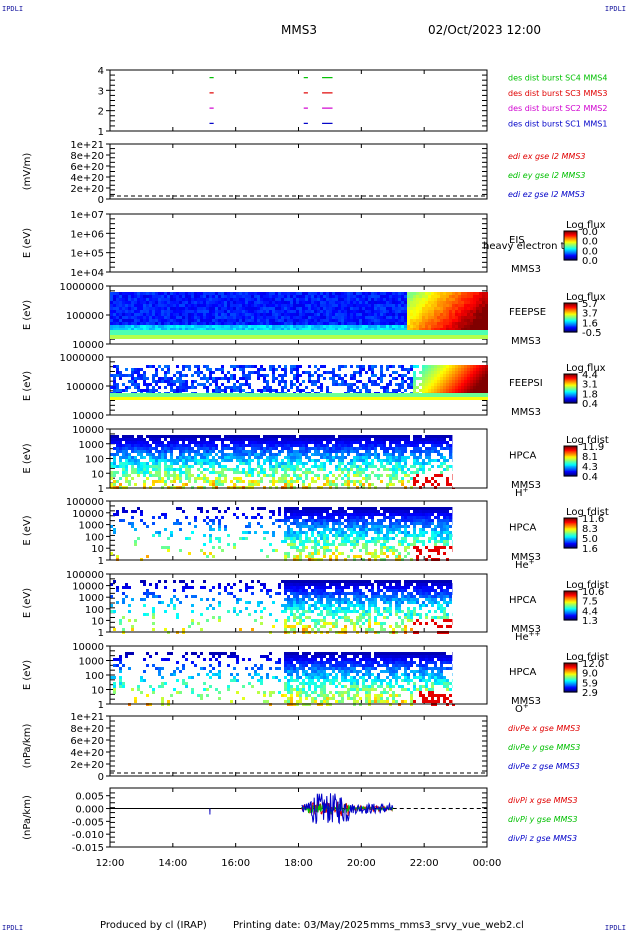  I want to click on y-axis-label: E (eV), so click(27, 315).